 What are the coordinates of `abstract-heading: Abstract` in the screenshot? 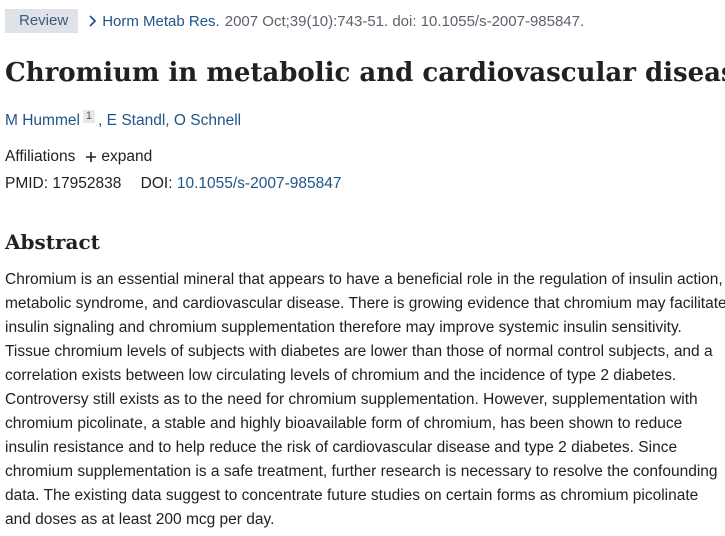 It's located at (52, 242).